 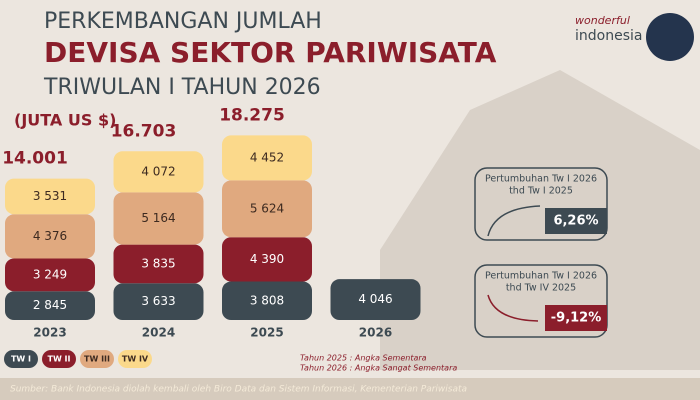 I want to click on value-label: 5 624, so click(x=267, y=208).